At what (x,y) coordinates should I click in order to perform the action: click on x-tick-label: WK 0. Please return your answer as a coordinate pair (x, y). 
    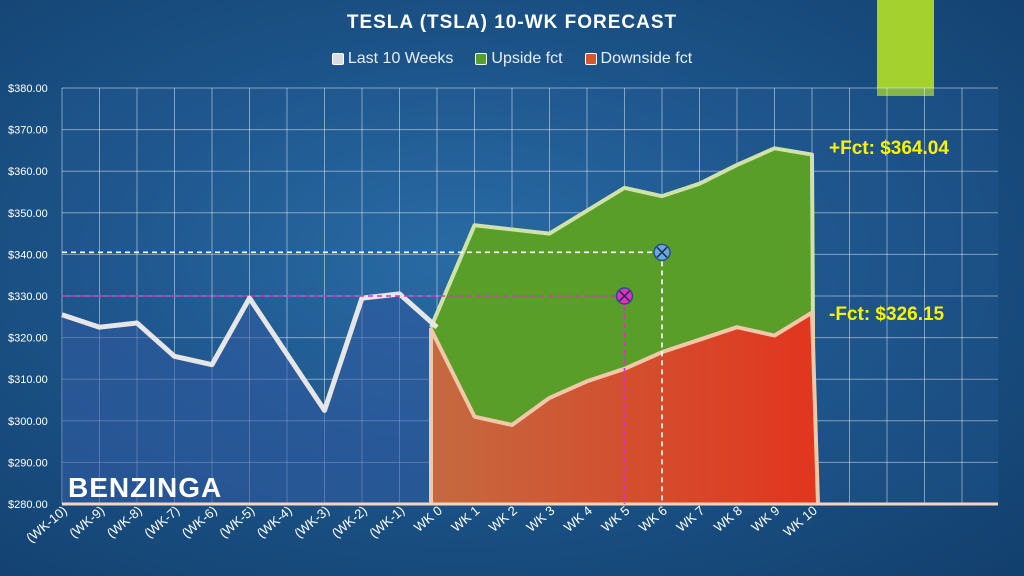
    Looking at the image, I should click on (428, 519).